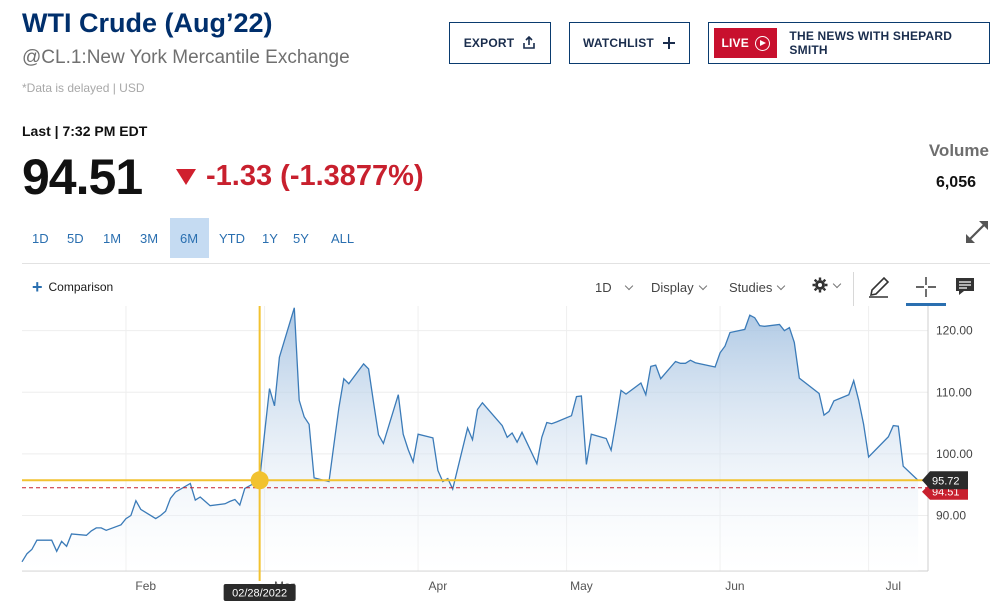 Image resolution: width=1000 pixels, height=606 pixels. What do you see at coordinates (506, 263) in the screenshot?
I see `divider` at bounding box center [506, 263].